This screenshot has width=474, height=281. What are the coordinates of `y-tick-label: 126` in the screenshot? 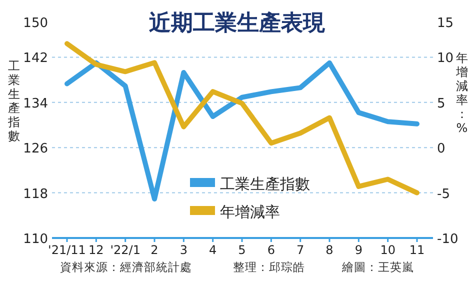 It's located at (35, 149).